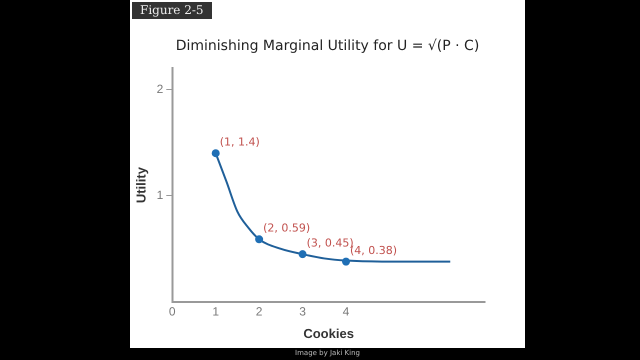 The width and height of the screenshot is (640, 360). I want to click on x-tick-label: 2, so click(259, 311).